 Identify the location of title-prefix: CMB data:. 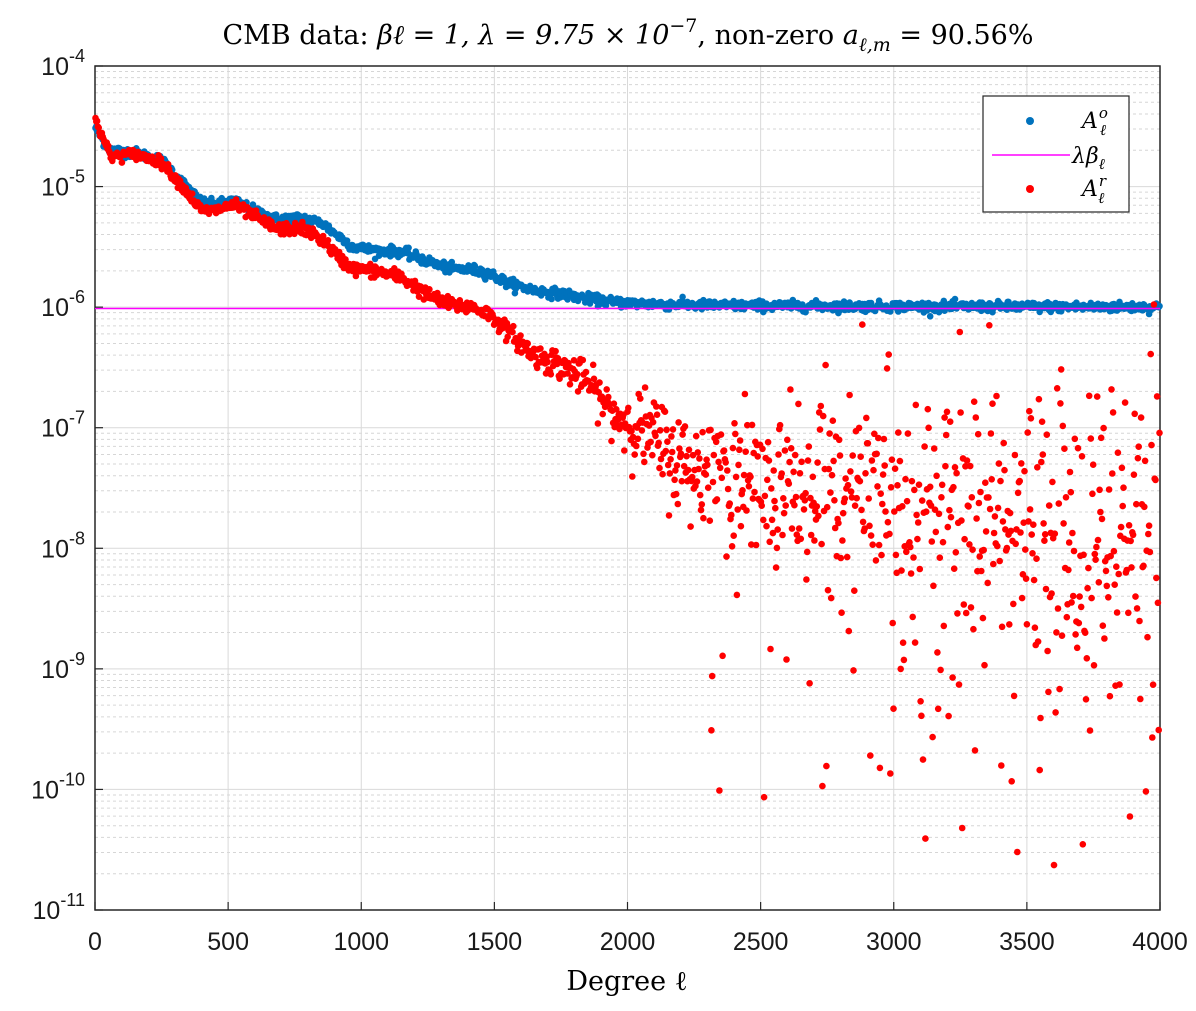
(299, 35).